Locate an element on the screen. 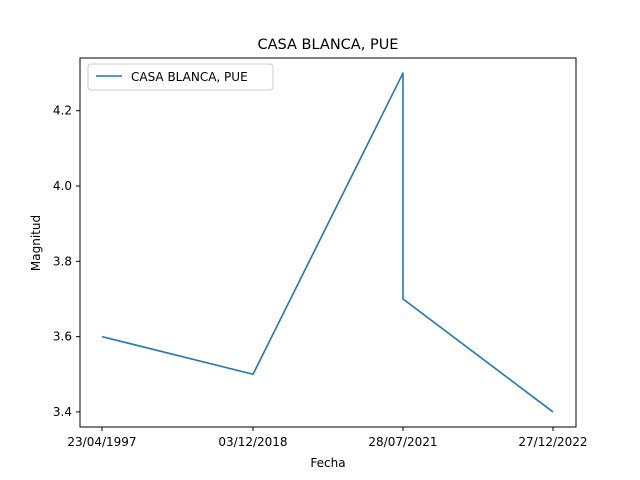 The width and height of the screenshot is (640, 480). y-tick-label: 4.0 is located at coordinates (62, 186).